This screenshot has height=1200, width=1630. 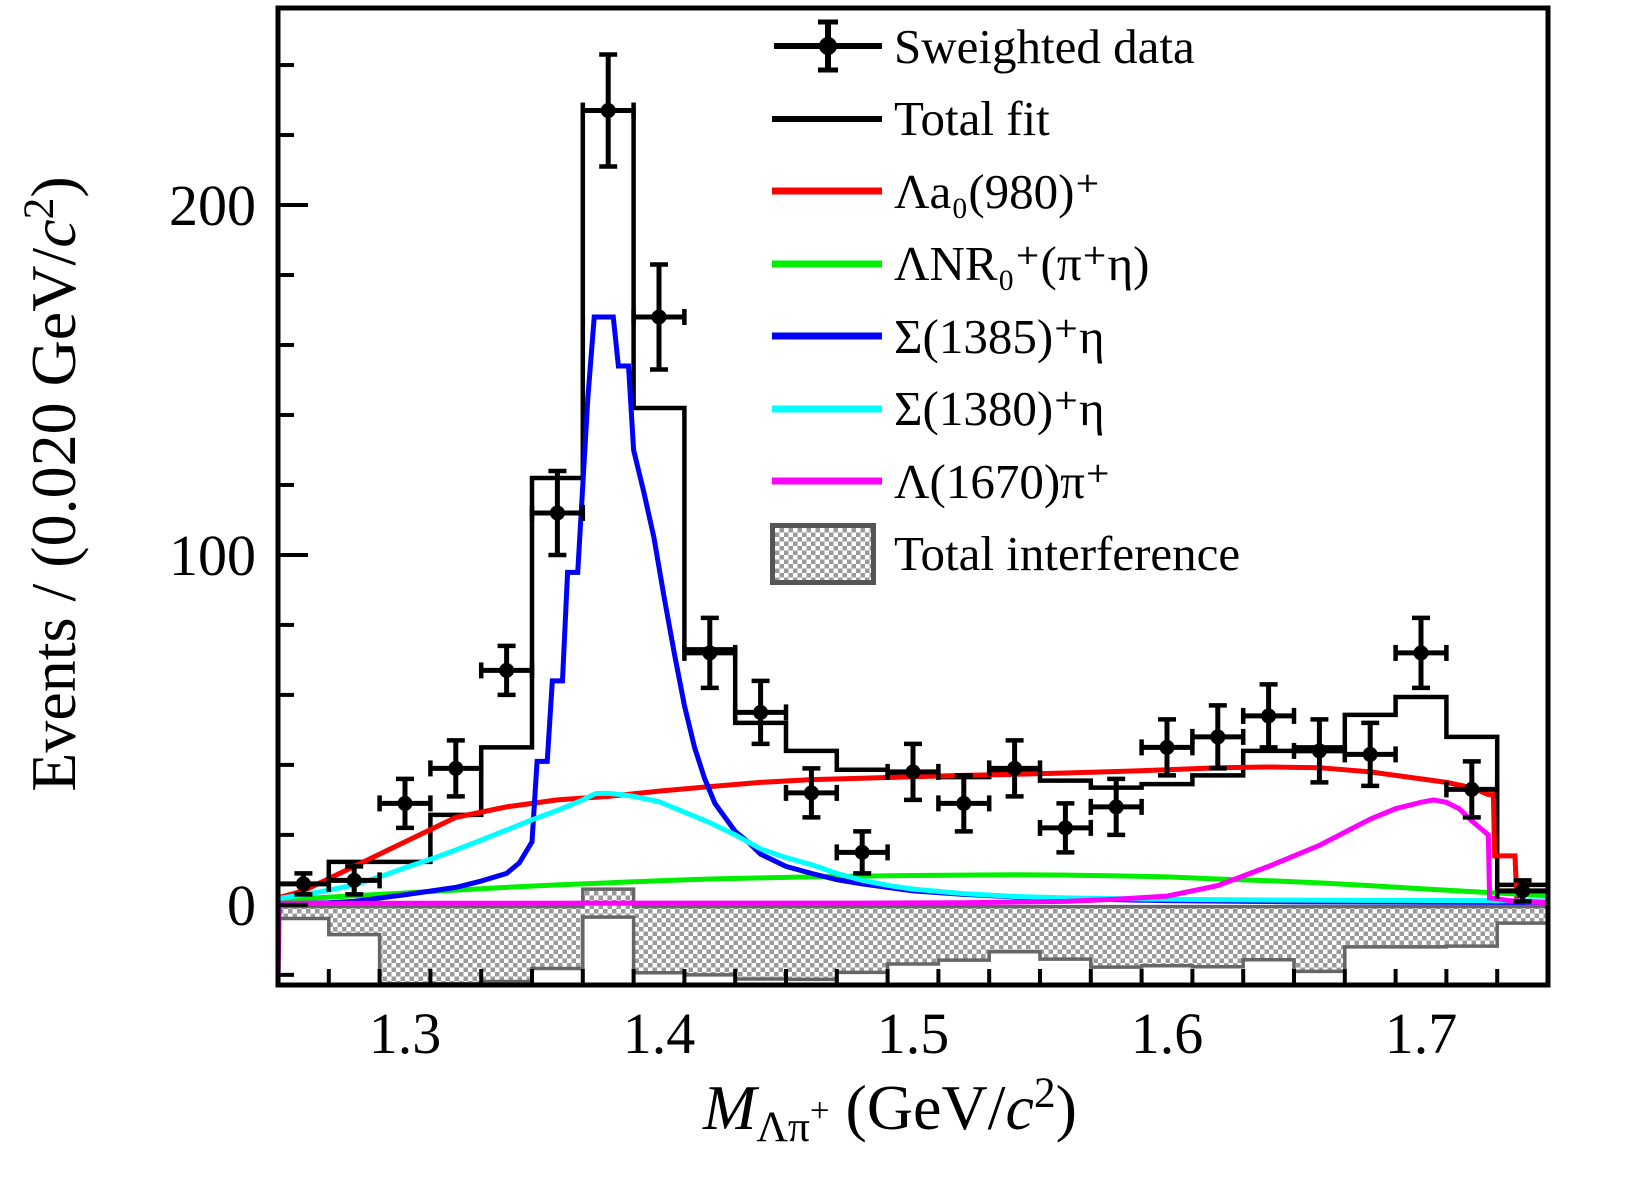 I want to click on blue-line-icon, so click(x=829, y=336).